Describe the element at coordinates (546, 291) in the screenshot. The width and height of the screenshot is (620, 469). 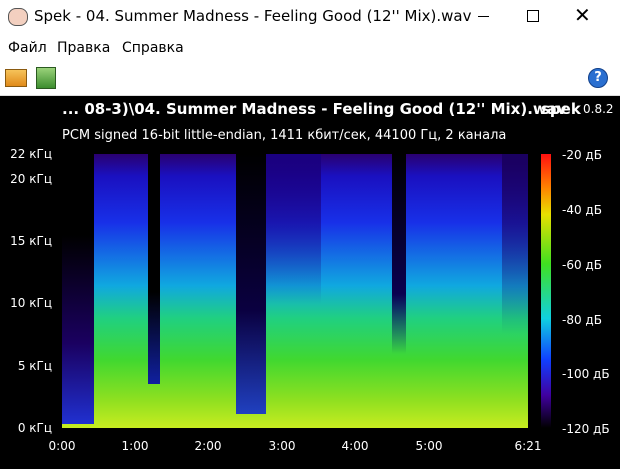
I see `level-colorbar` at that location.